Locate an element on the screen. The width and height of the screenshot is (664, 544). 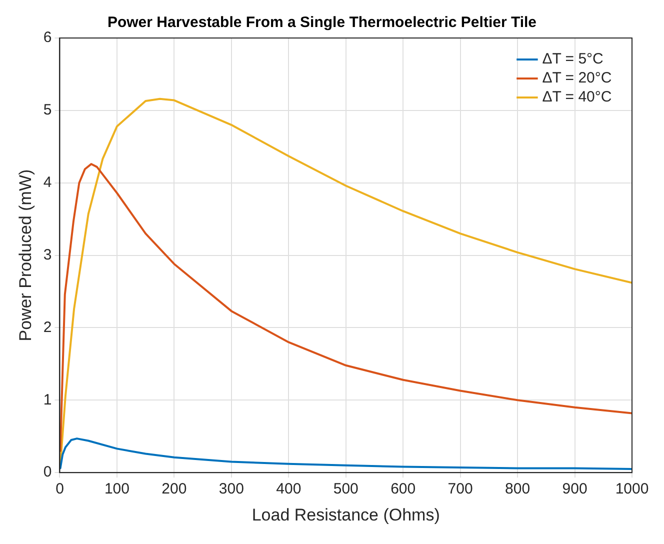
y-tick-label: 0 is located at coordinates (47, 472).